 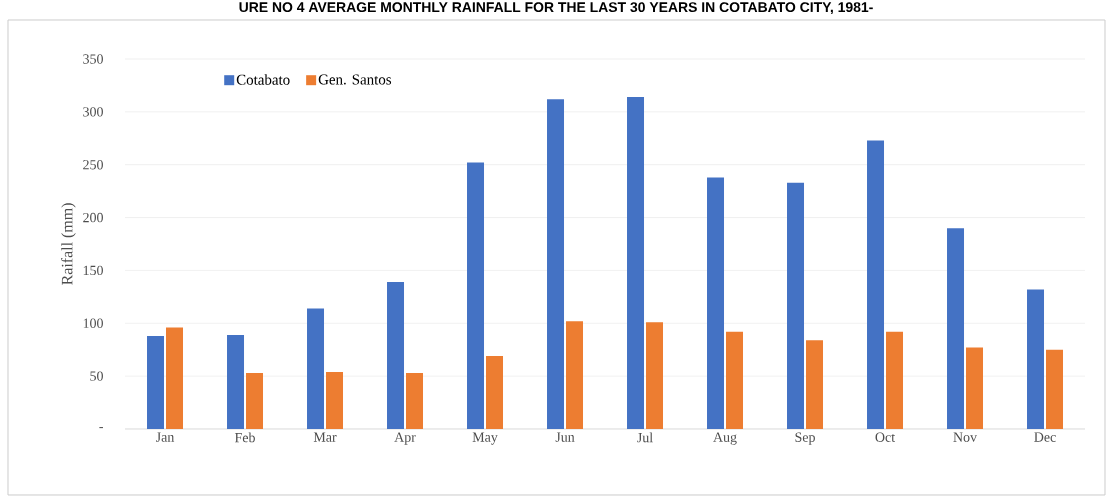 What do you see at coordinates (1045, 437) in the screenshot?
I see `x-tick-label: Dec` at bounding box center [1045, 437].